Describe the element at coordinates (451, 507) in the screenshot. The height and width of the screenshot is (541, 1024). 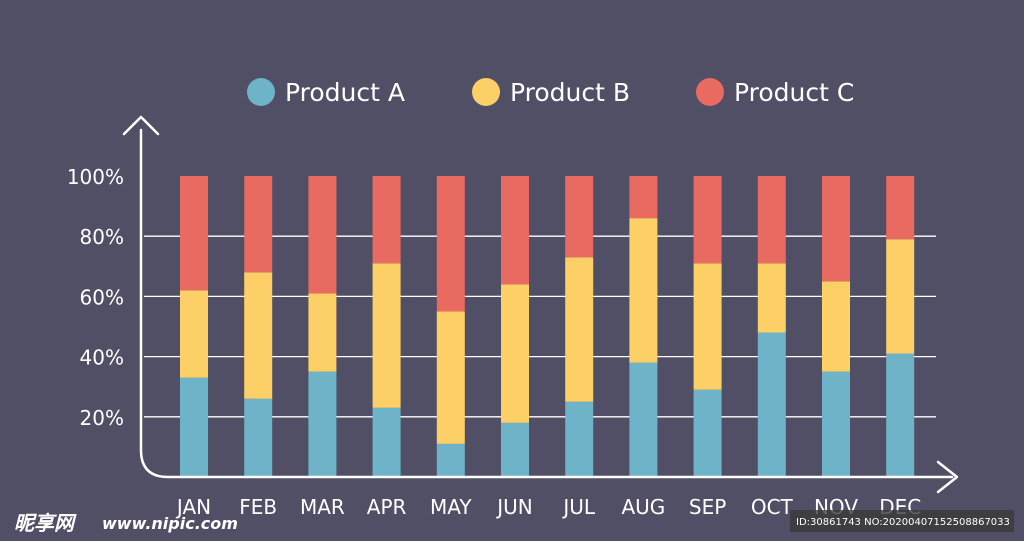
I see `x-tick-label: MAY` at that location.